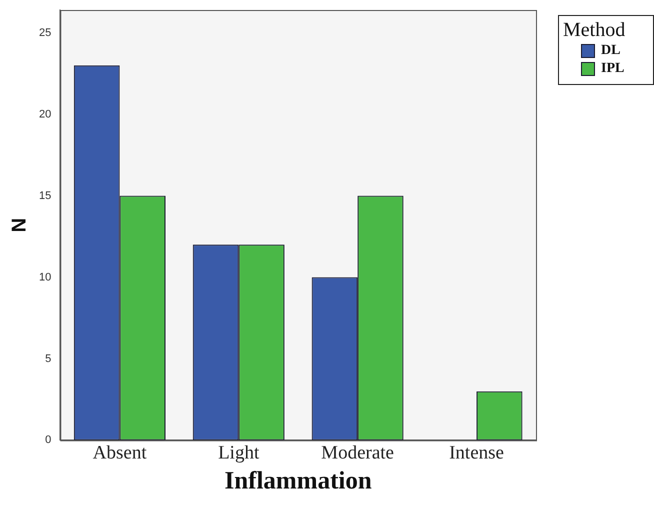  I want to click on x-tick-label: Moderate, so click(357, 453).